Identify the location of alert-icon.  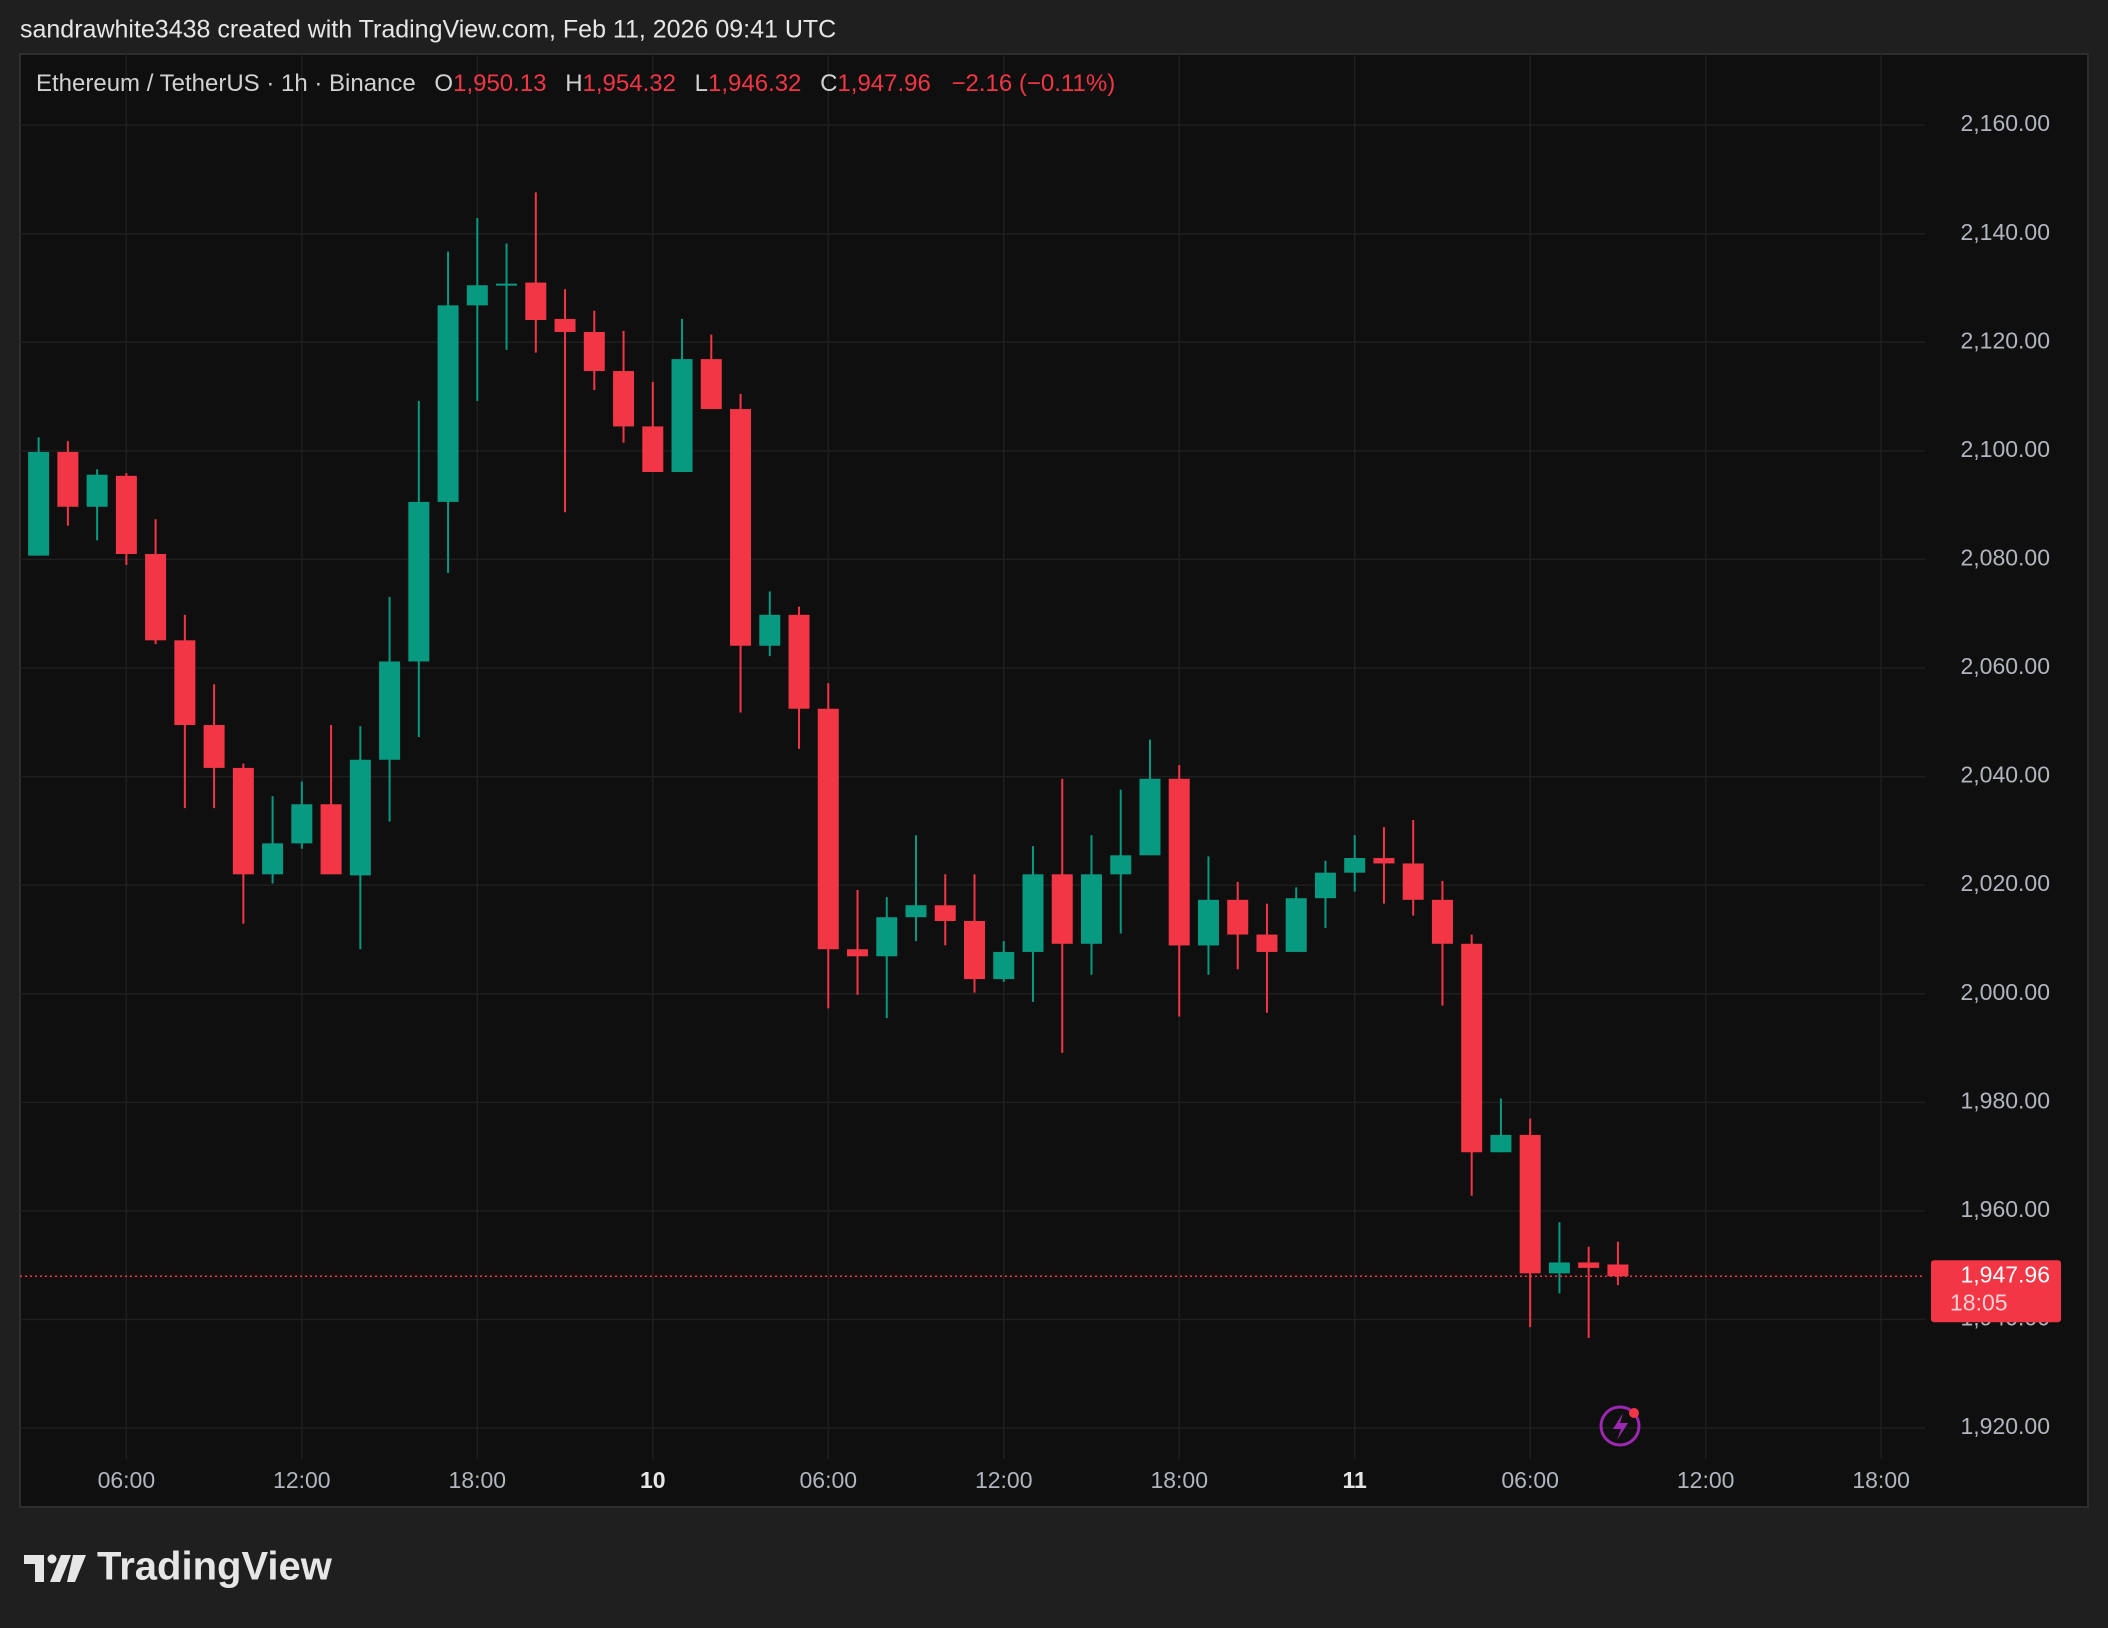
(1620, 1426).